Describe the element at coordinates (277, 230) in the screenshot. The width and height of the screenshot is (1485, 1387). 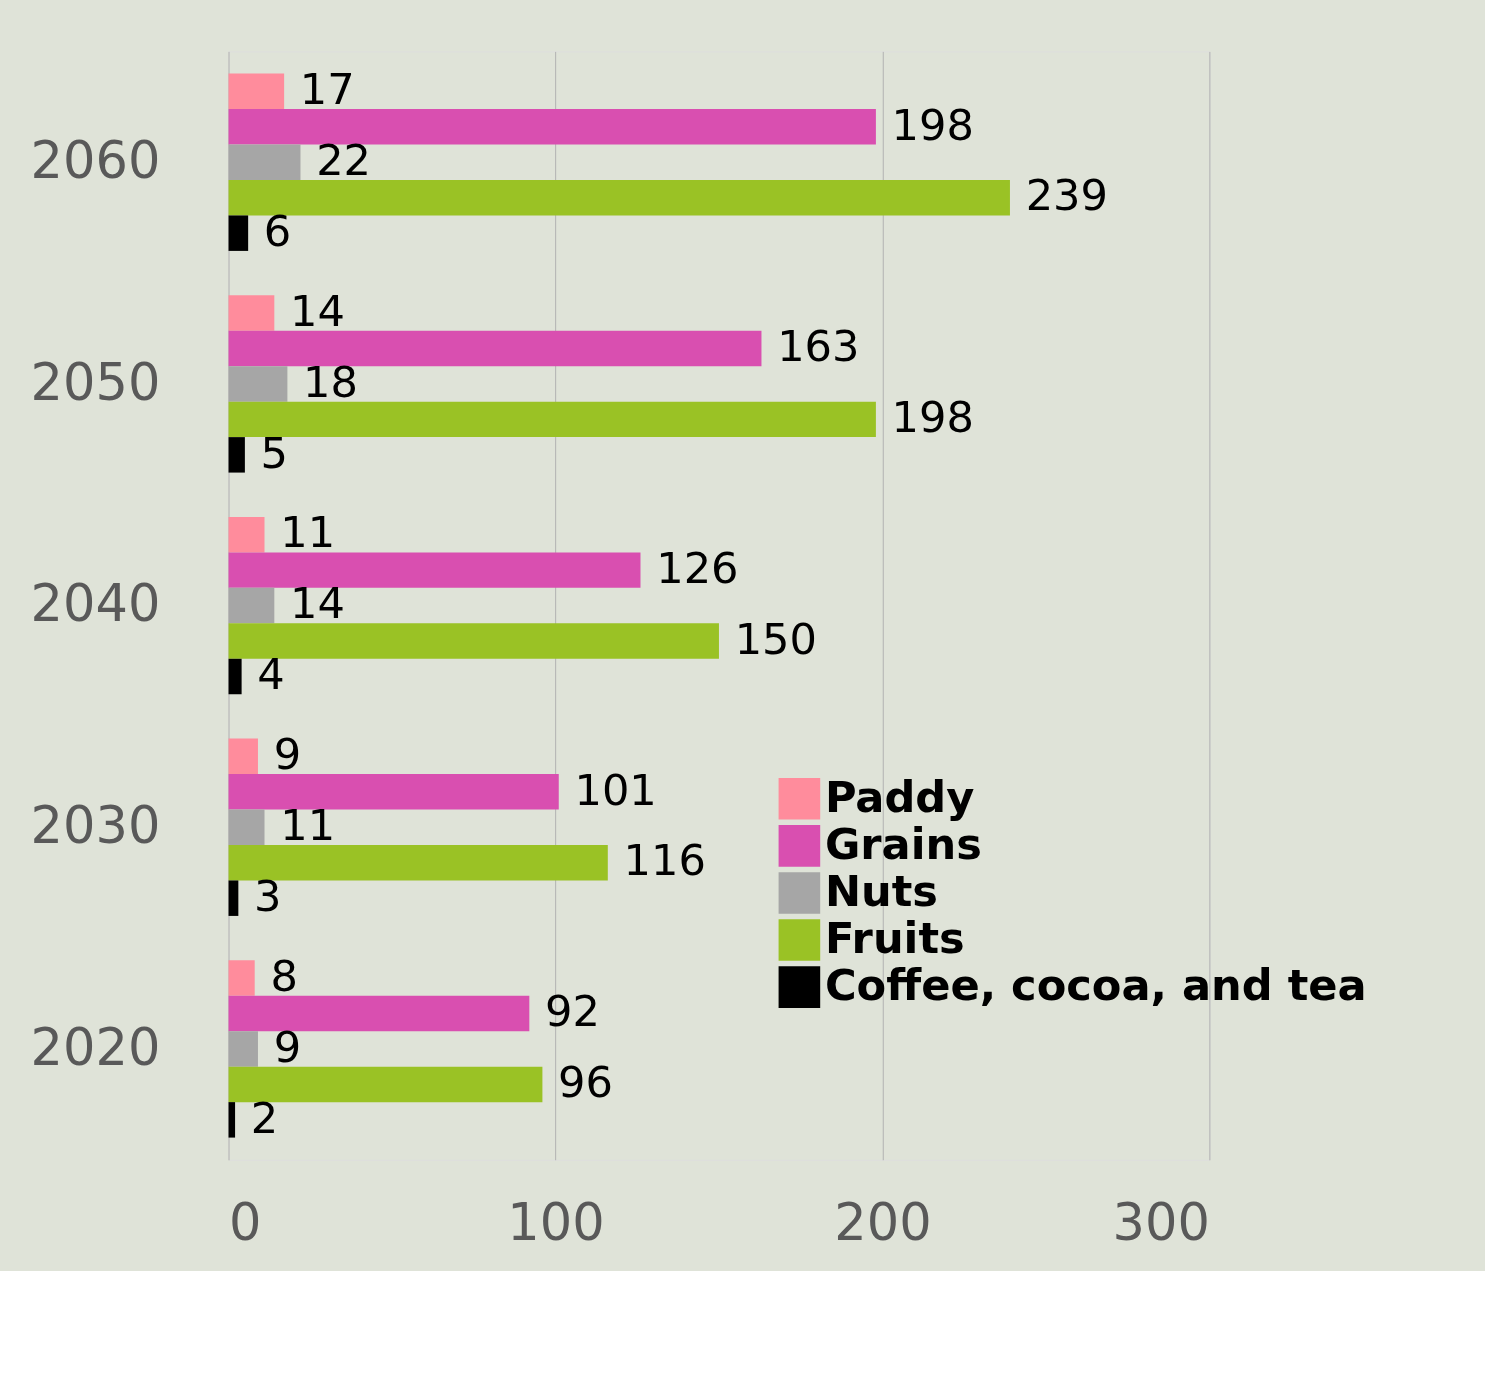
I see `data-label: 6` at that location.